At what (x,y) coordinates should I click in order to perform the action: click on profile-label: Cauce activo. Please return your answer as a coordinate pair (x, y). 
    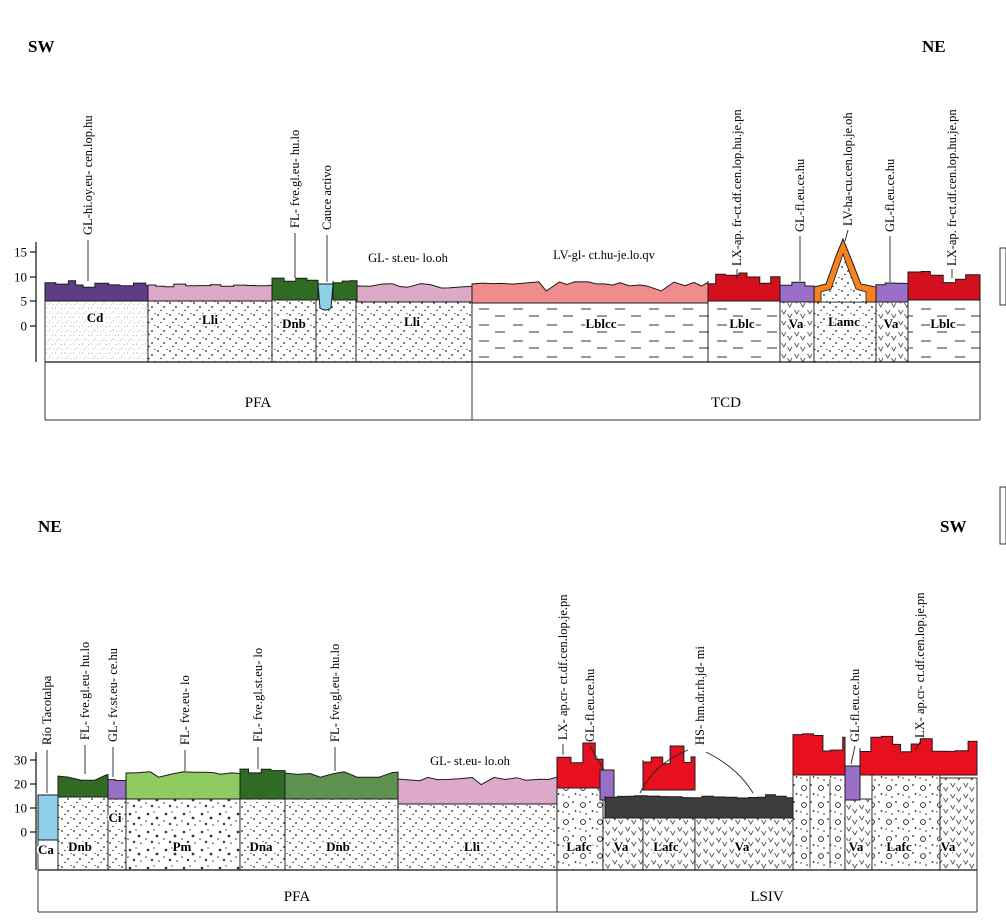
    Looking at the image, I should click on (327, 197).